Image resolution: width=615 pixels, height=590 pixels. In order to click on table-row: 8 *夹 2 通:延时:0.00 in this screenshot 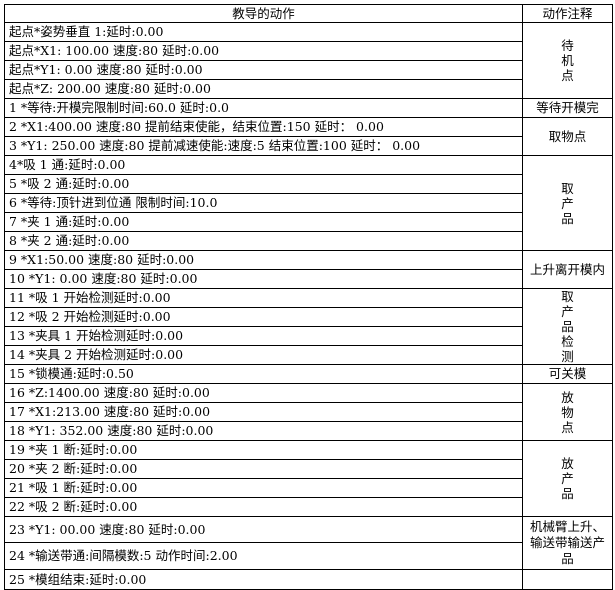, I will do `click(308, 241)`.